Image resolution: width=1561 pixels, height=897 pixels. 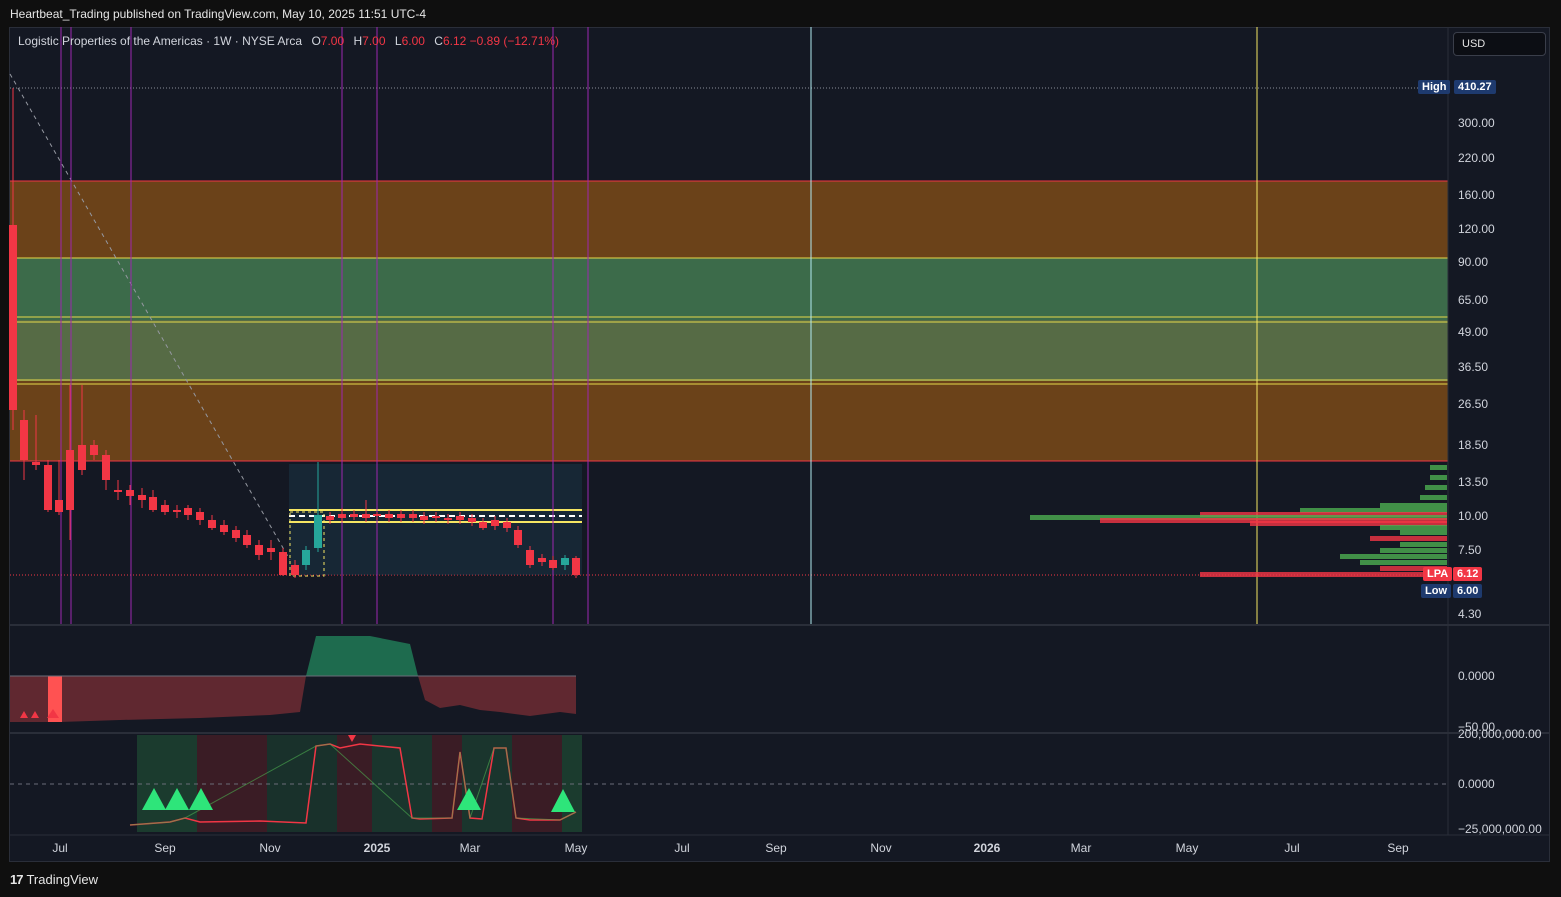 What do you see at coordinates (1238, 521) in the screenshot?
I see `volume-profile` at bounding box center [1238, 521].